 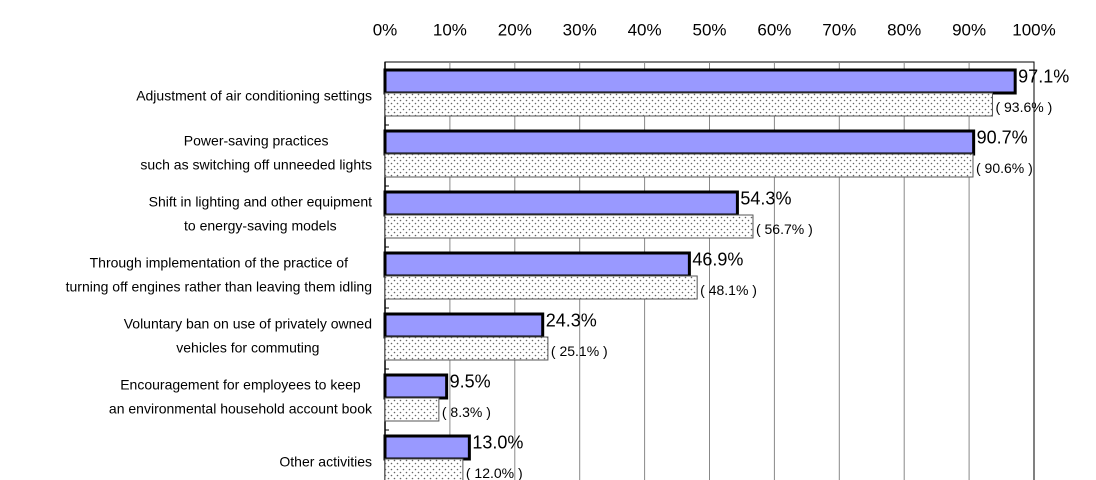 I want to click on x-tick-label: 30%, so click(x=580, y=29).